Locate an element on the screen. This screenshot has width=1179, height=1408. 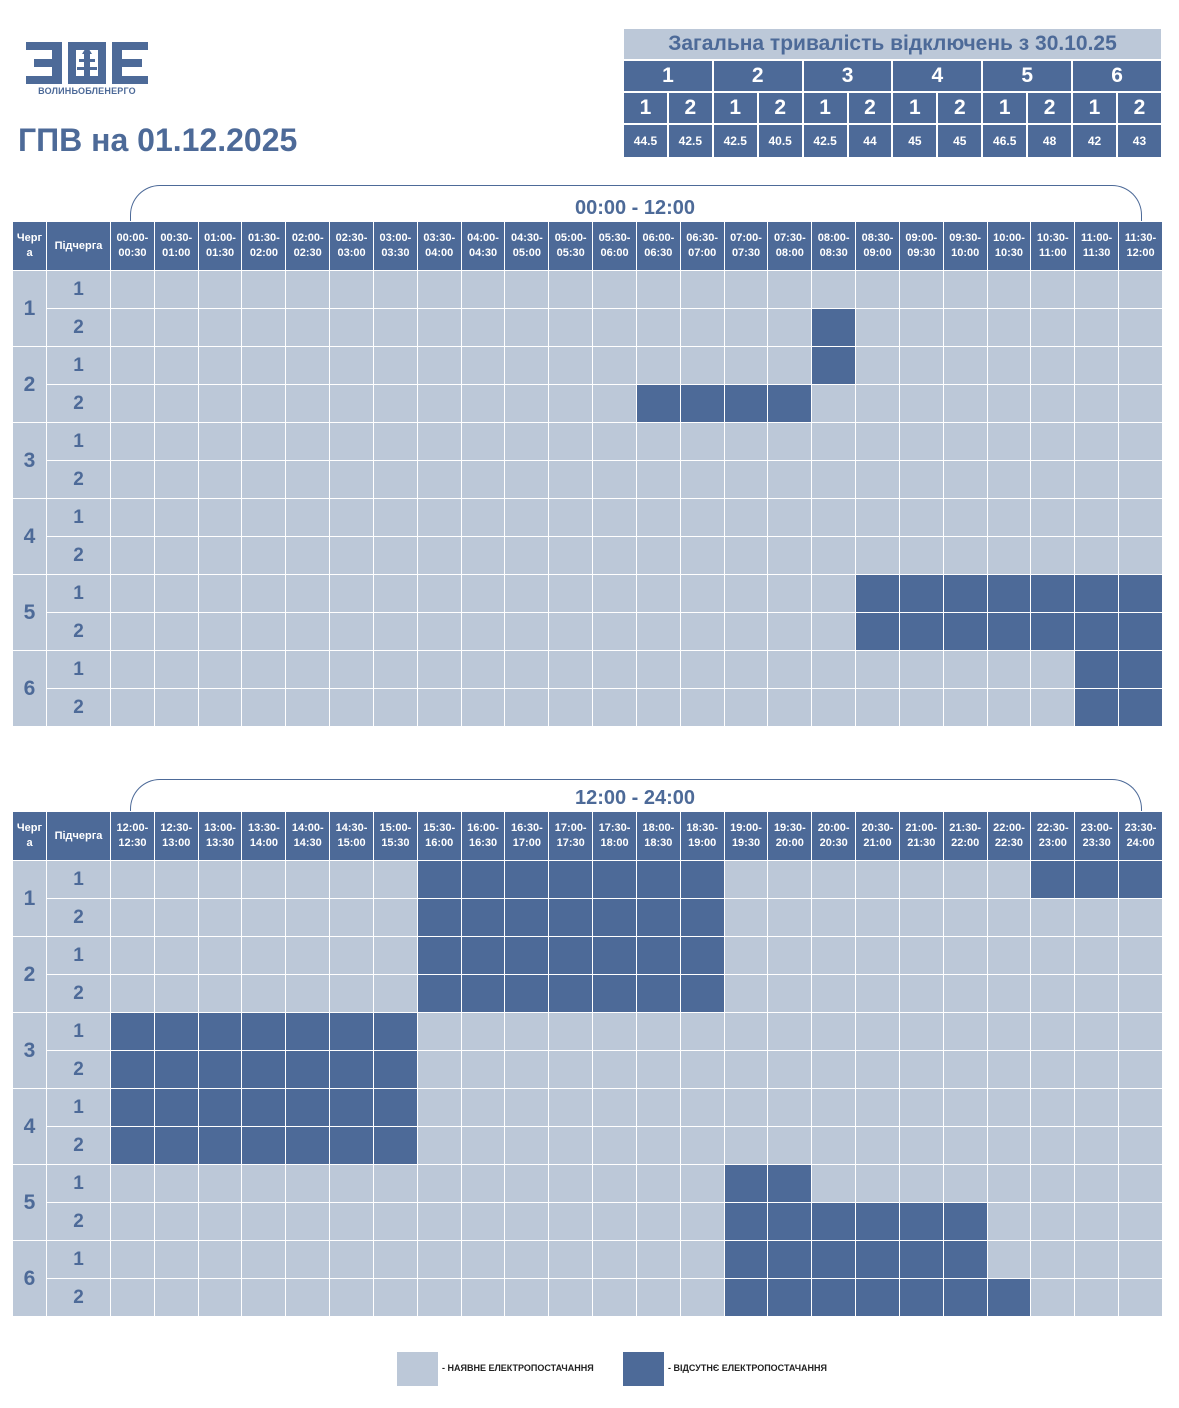
time-slot-header: 19:00- 19:30 is located at coordinates (746, 836).